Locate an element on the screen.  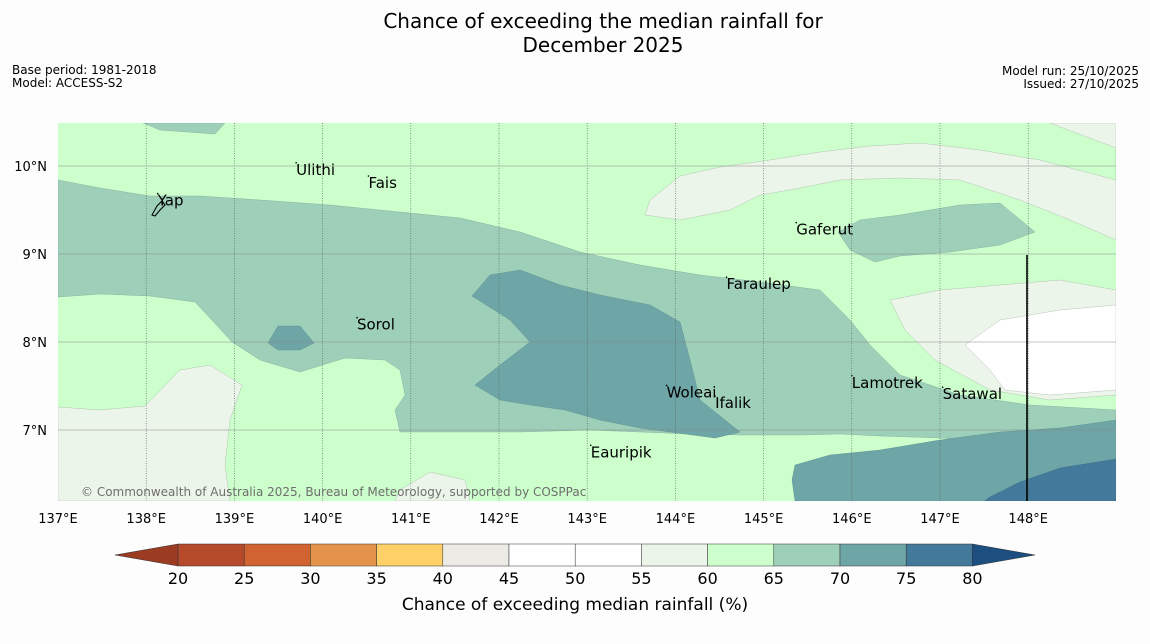
colorbar-tick-label: 20 is located at coordinates (178, 578).